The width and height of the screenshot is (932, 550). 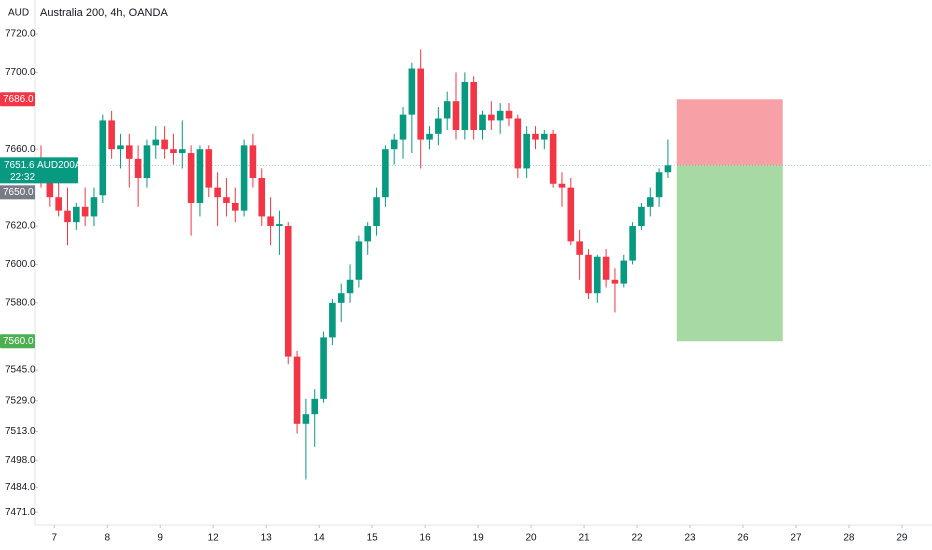 What do you see at coordinates (796, 538) in the screenshot?
I see `x-tick-label: 27` at bounding box center [796, 538].